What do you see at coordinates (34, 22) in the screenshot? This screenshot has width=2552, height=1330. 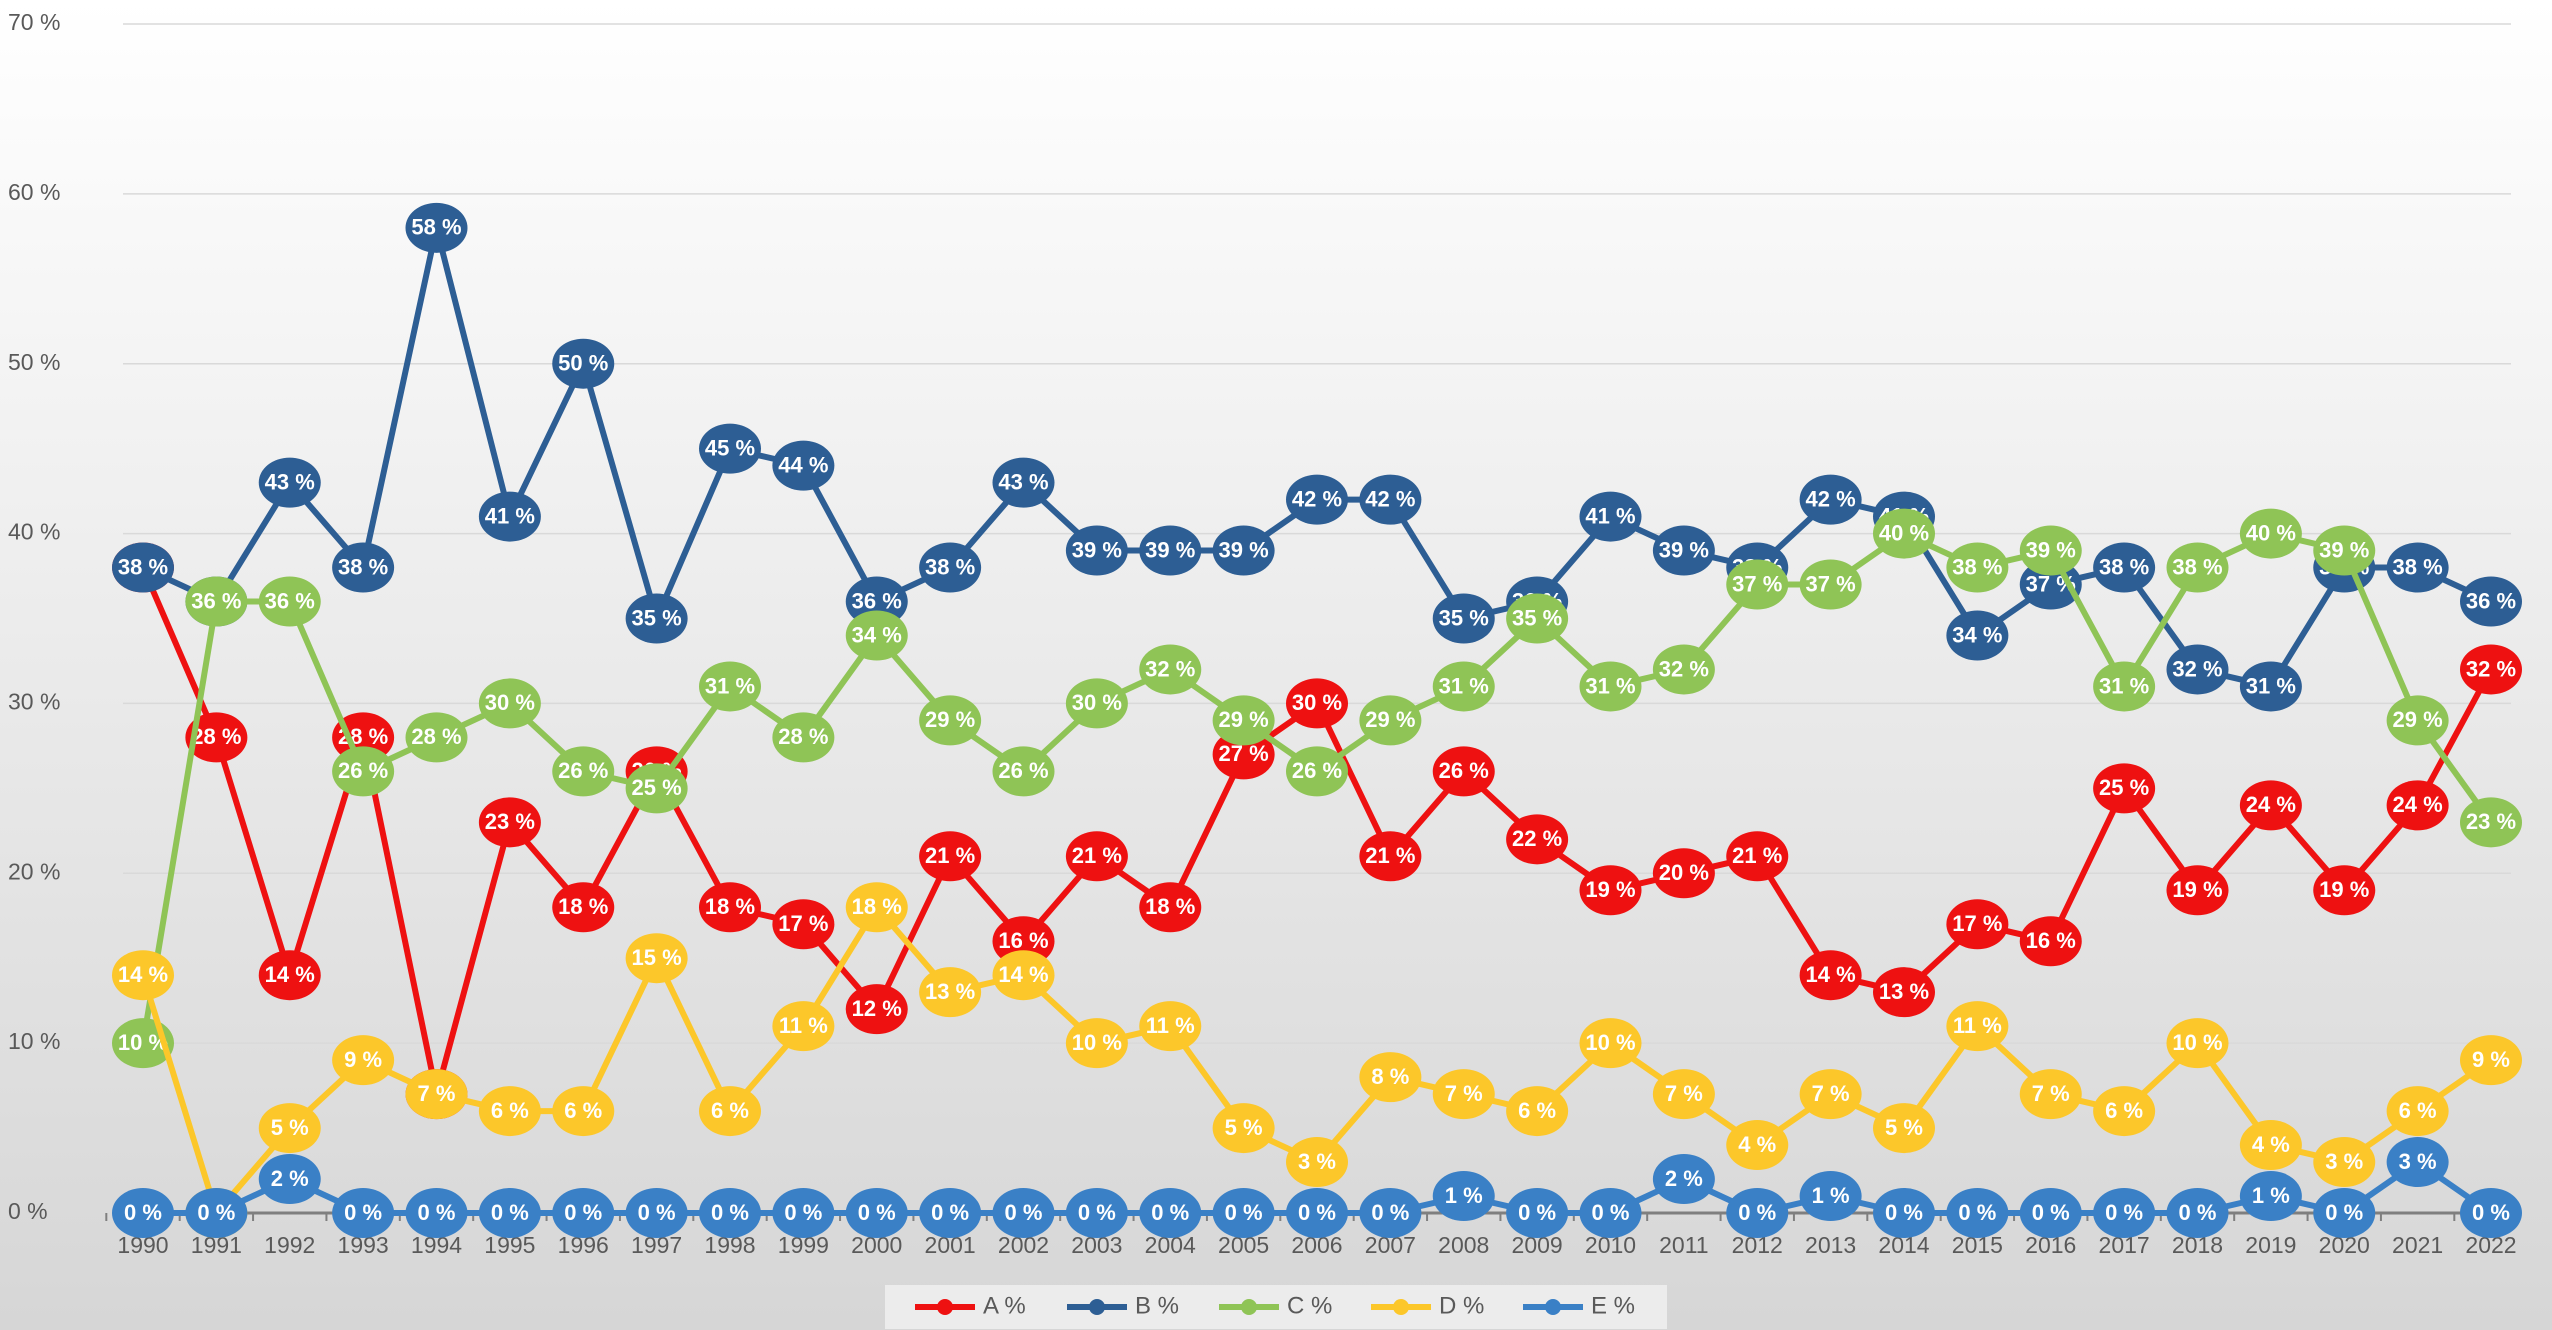 I see `y-tick-label: 70 %` at bounding box center [34, 22].